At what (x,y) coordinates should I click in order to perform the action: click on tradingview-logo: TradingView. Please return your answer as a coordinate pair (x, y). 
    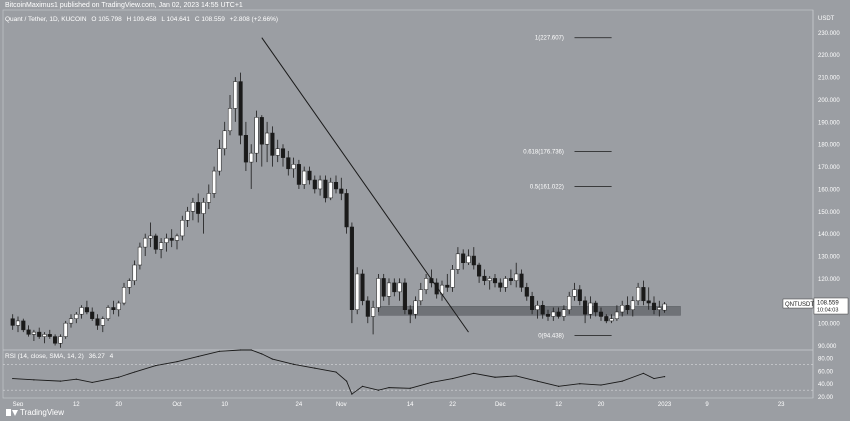
    Looking at the image, I should click on (35, 412).